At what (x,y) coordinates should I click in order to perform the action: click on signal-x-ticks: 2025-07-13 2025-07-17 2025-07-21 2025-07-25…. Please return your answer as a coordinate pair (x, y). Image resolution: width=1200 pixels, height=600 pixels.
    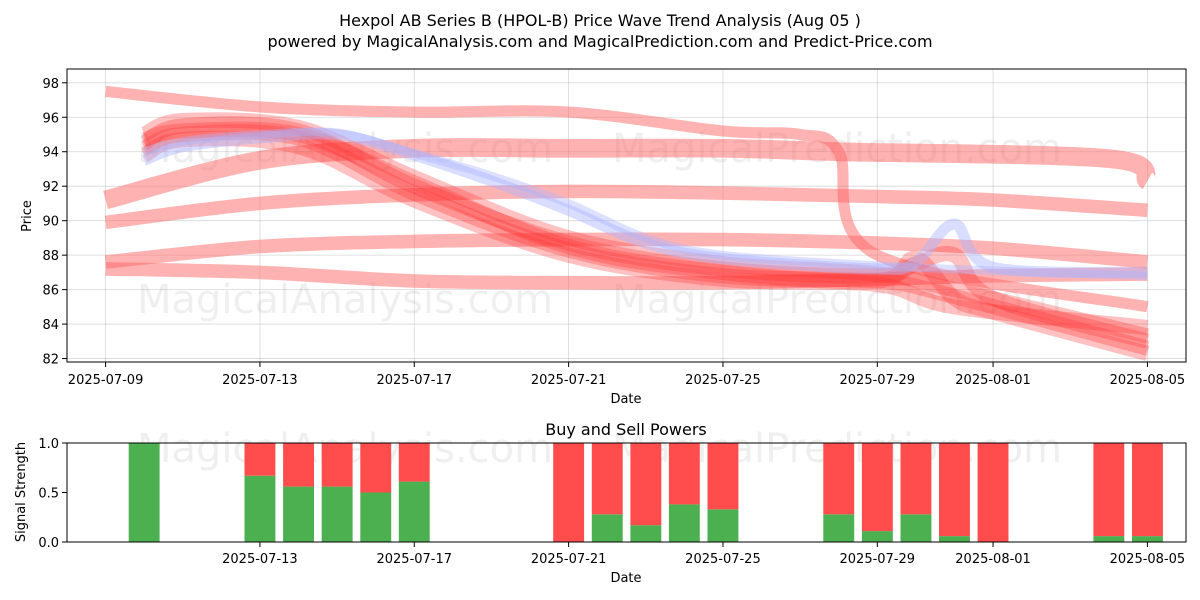
    Looking at the image, I should click on (703, 554).